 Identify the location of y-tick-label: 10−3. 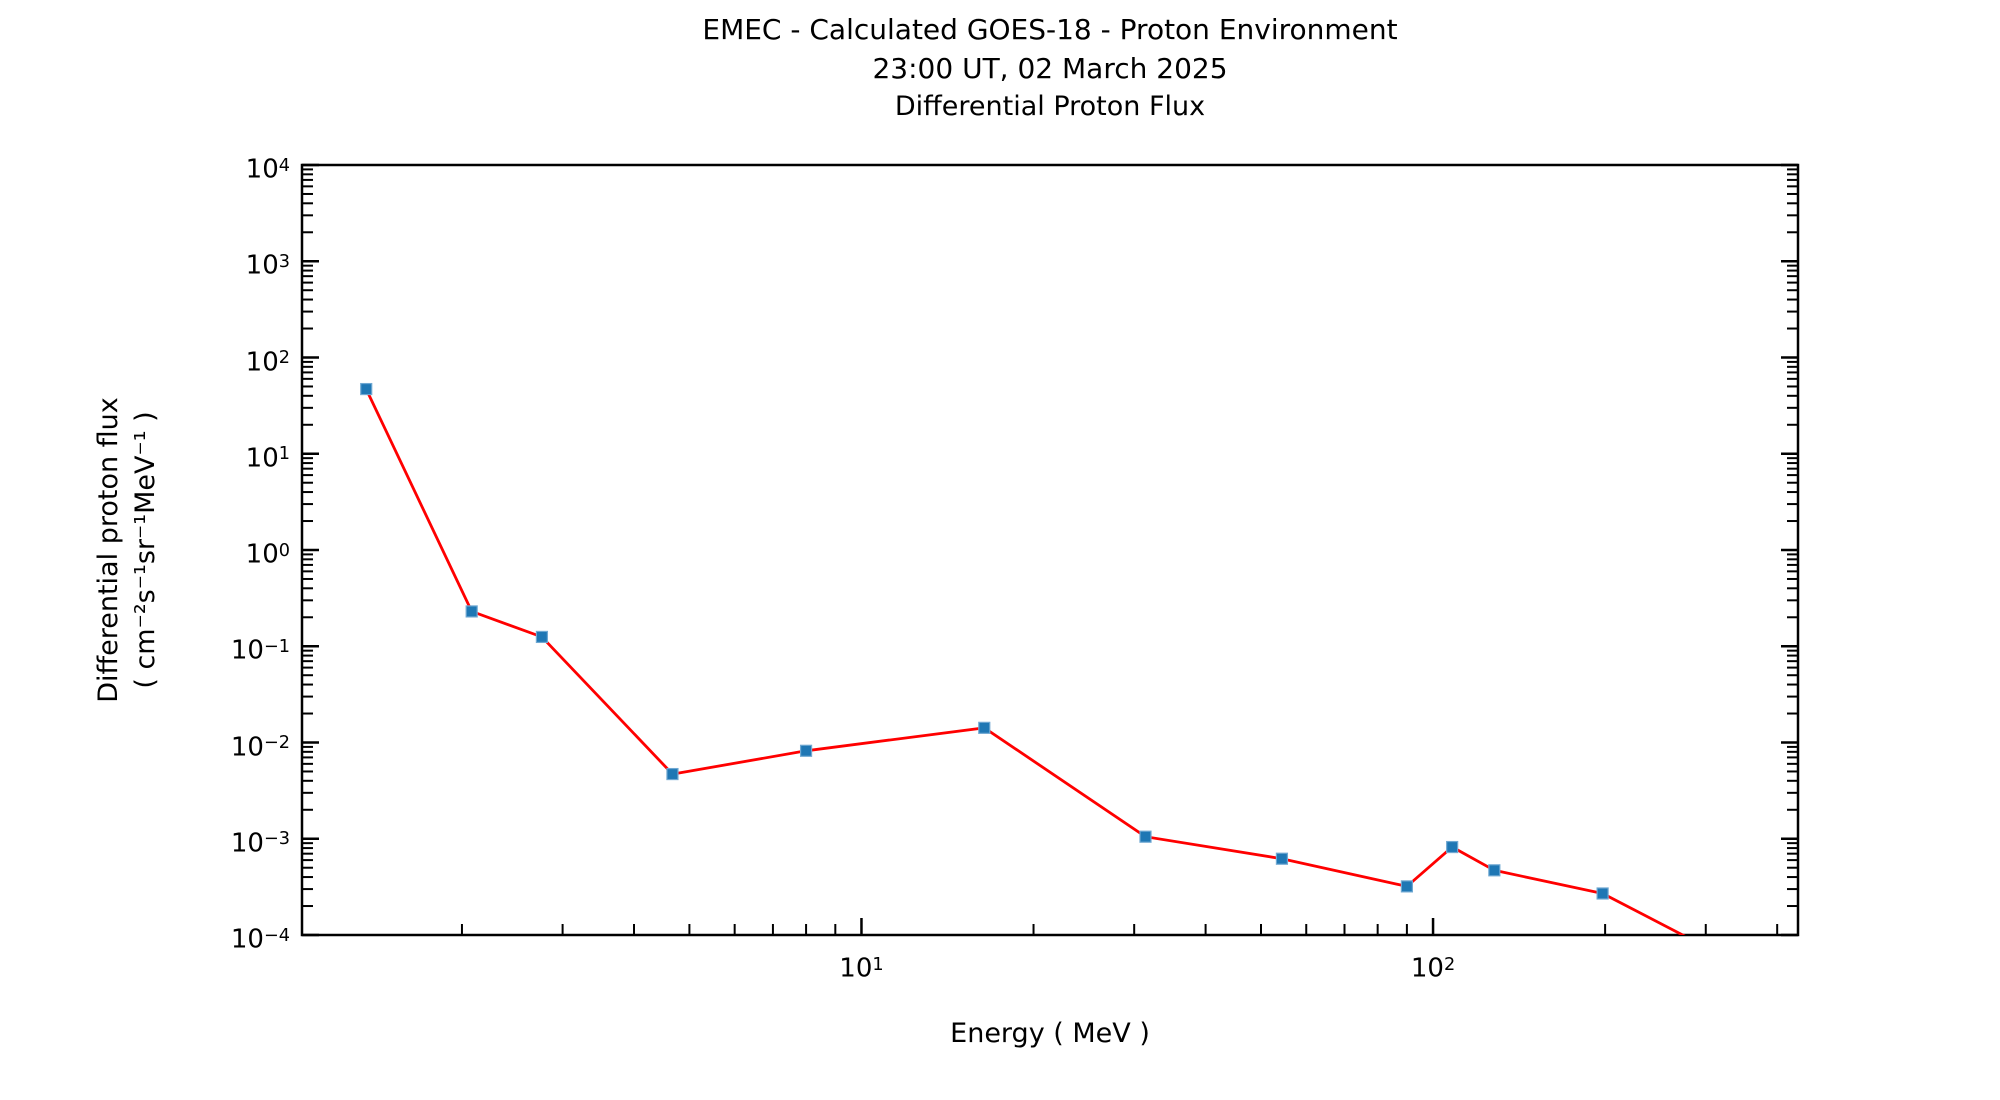
(260, 843).